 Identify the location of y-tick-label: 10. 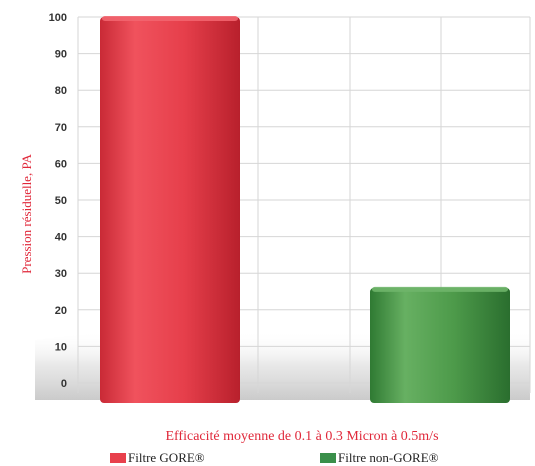
(61, 347).